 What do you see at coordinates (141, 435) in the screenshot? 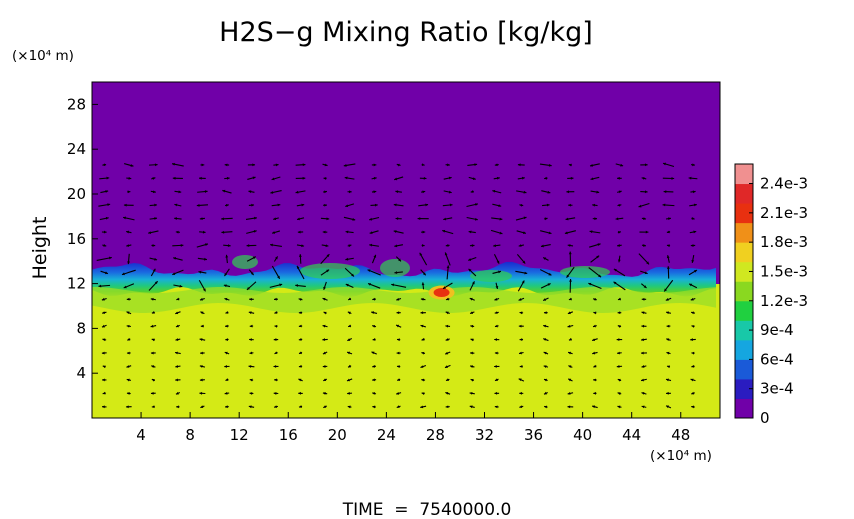
I see `x-tick-label: 4` at bounding box center [141, 435].